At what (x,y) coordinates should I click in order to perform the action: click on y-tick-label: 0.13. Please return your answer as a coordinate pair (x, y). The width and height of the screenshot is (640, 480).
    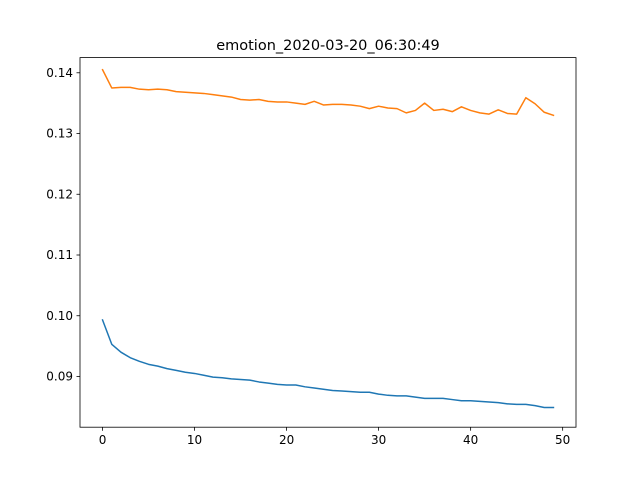
    Looking at the image, I should click on (59, 134).